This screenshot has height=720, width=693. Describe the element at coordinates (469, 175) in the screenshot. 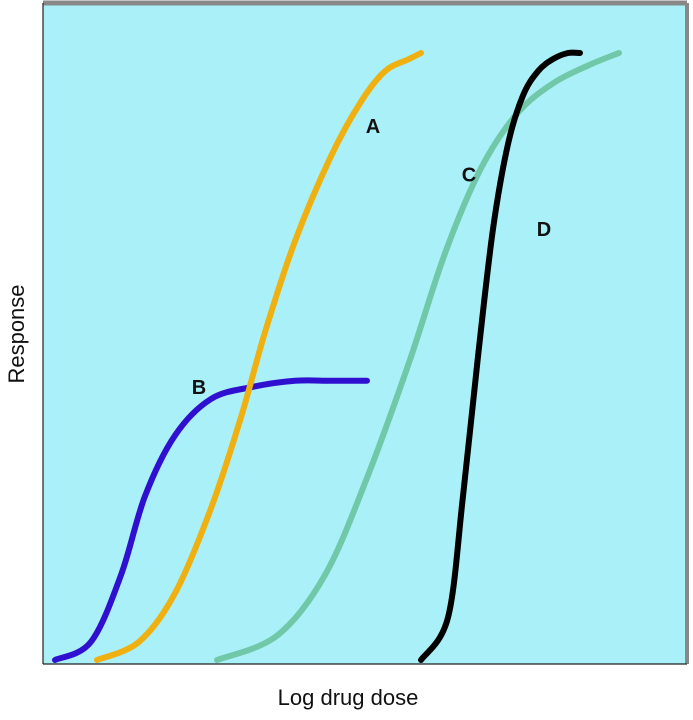

I see `curve-label-c: C` at that location.